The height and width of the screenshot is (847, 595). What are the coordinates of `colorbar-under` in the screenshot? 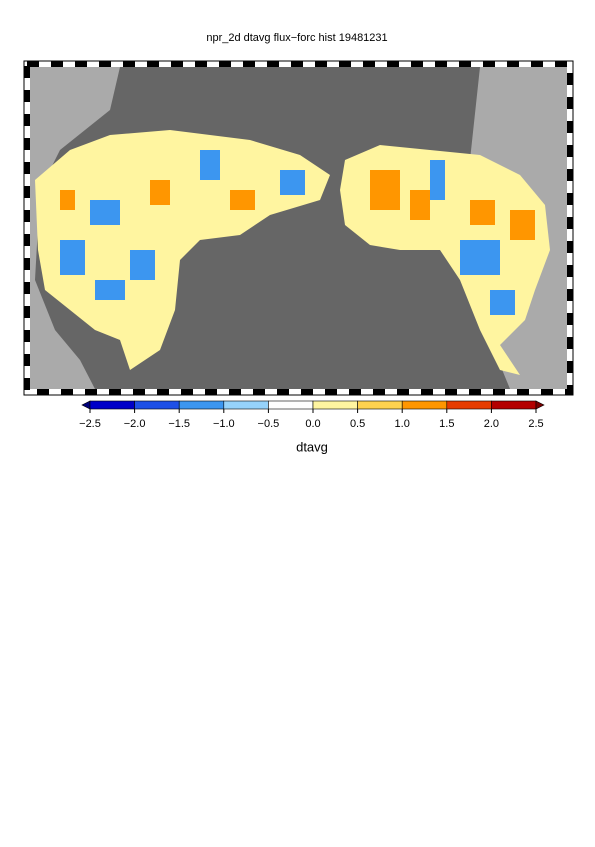 It's located at (86, 405).